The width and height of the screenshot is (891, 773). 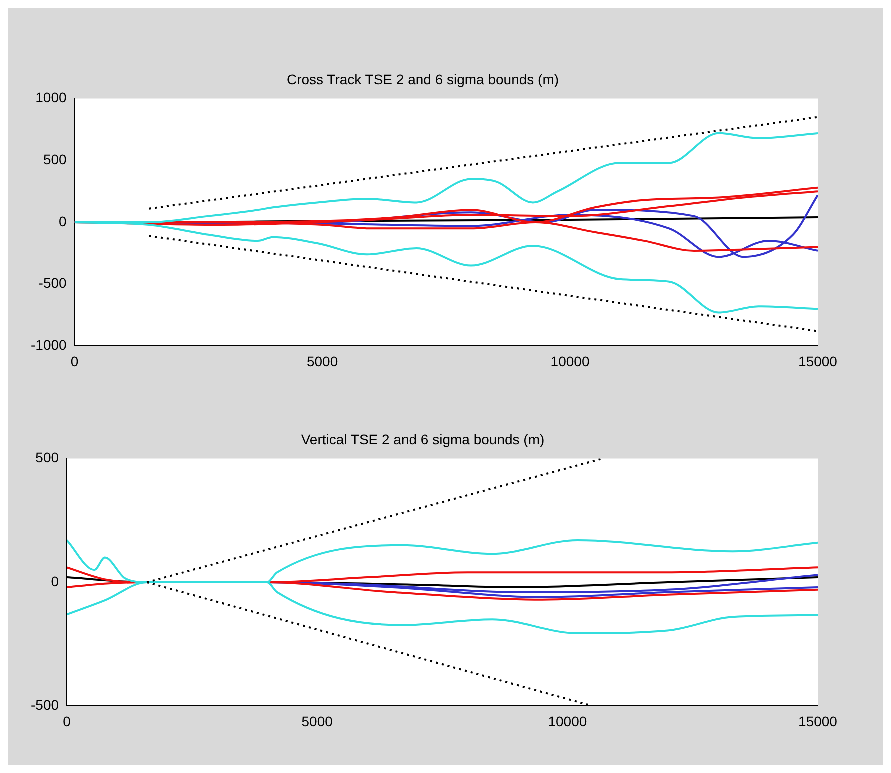 What do you see at coordinates (423, 439) in the screenshot?
I see `chart-title: Vertical TSE 2 and 6 sigma bounds (m)` at bounding box center [423, 439].